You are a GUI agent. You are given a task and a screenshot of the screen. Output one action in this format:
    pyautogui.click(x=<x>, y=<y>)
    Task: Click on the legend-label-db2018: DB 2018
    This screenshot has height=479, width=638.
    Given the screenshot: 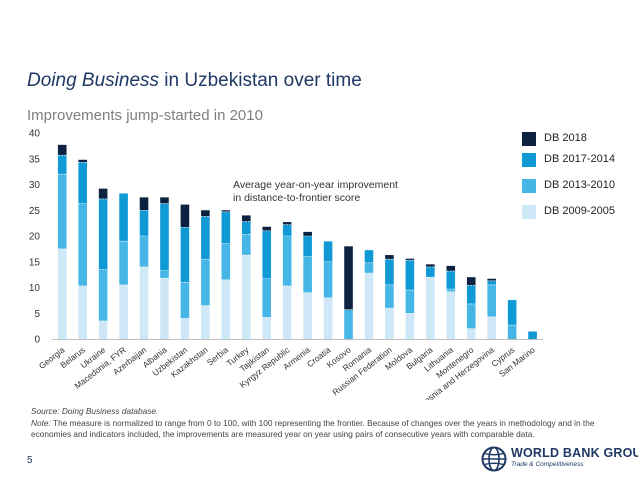 What is the action you would take?
    pyautogui.click(x=565, y=138)
    